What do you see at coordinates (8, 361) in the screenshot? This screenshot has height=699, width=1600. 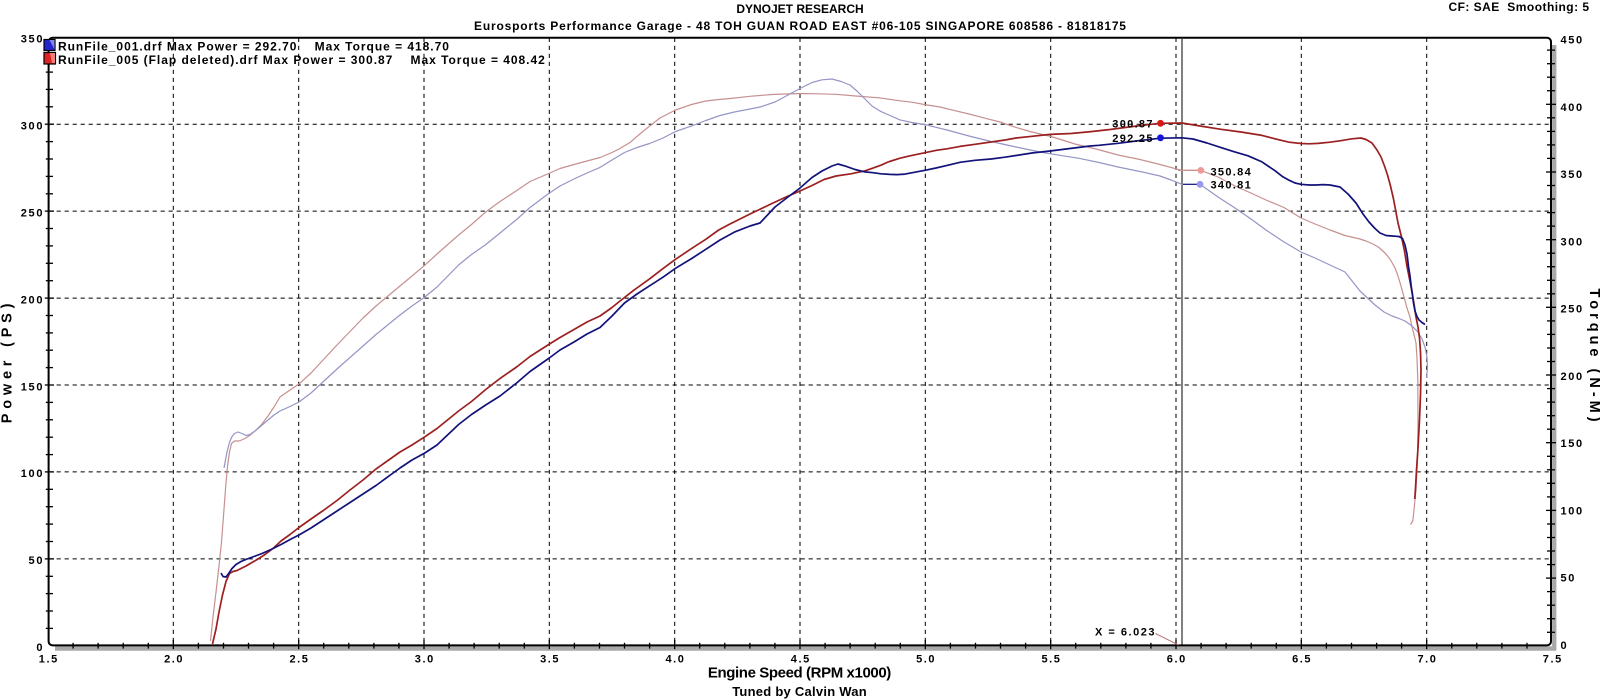 I see `svg-text: Power (PS)` at bounding box center [8, 361].